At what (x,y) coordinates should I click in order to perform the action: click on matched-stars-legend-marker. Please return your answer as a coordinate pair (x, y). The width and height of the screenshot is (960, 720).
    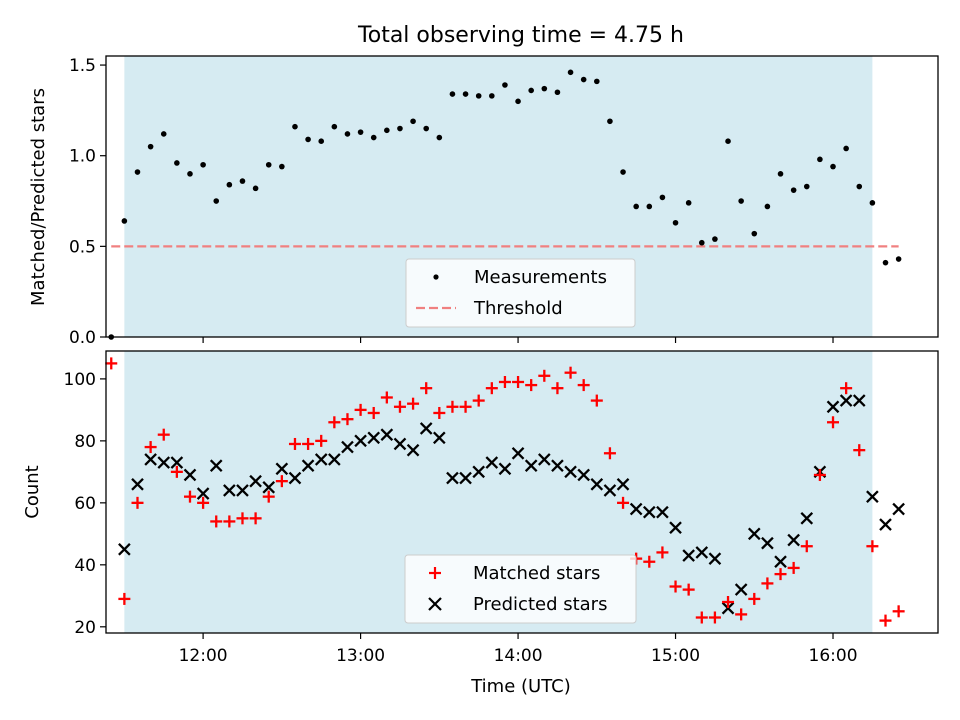
    Looking at the image, I should click on (435, 573).